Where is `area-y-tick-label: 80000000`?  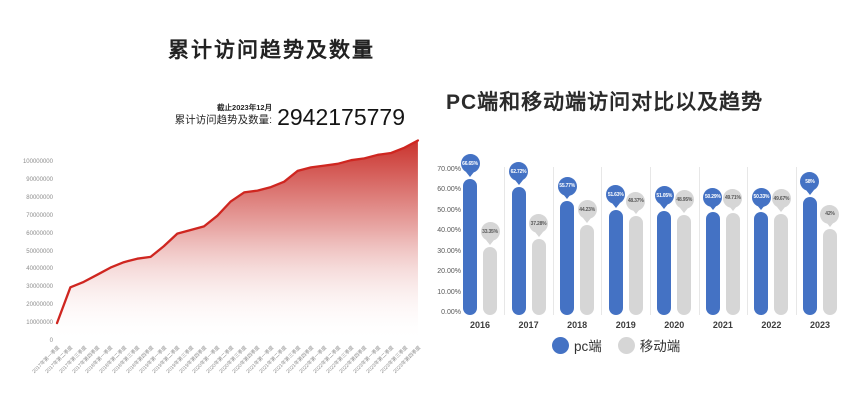 area-y-tick-label: 80000000 is located at coordinates (39, 197).